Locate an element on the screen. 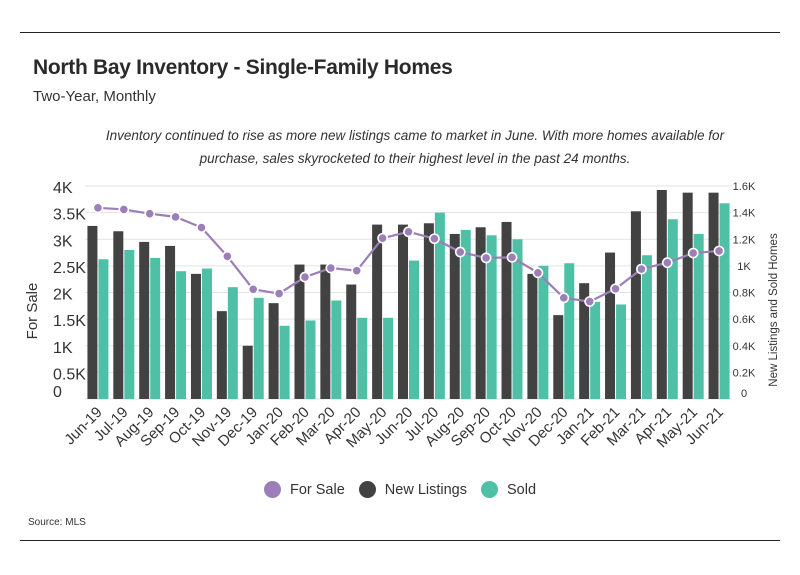 The height and width of the screenshot is (575, 800). legend-swatch-sold is located at coordinates (489, 489).